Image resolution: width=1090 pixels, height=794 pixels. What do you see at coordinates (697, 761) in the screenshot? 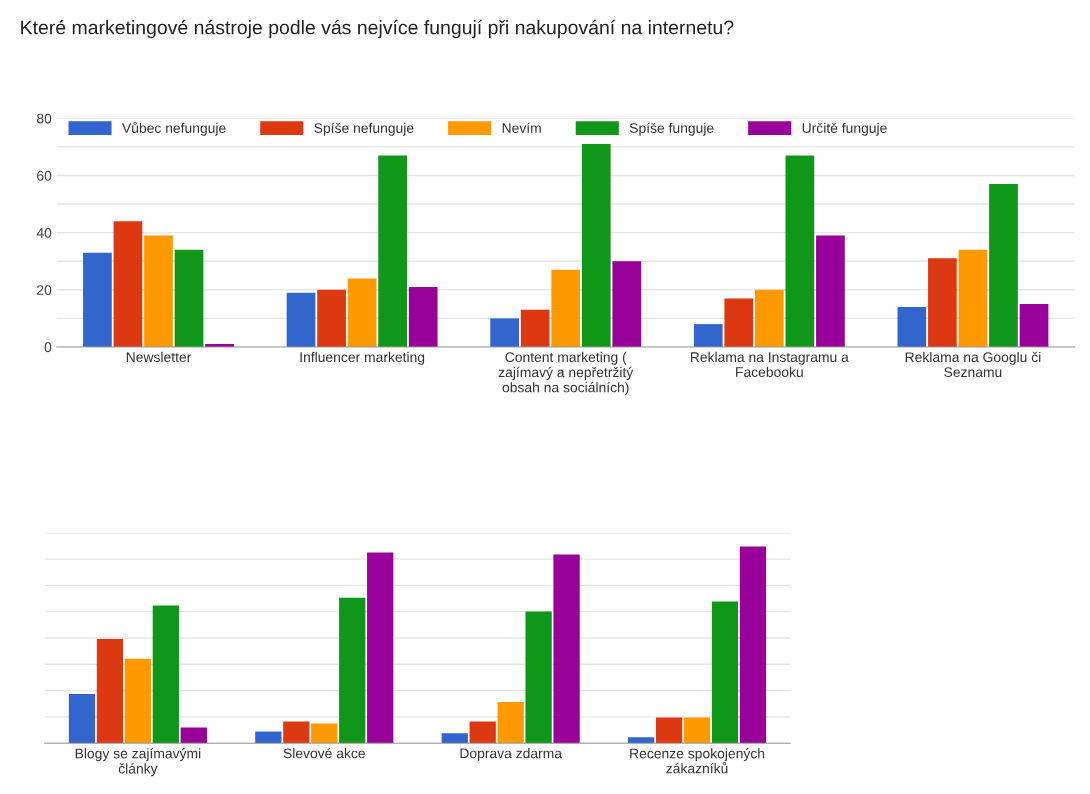
I see `x-tick-label: Recenze spokojených zákazníků` at bounding box center [697, 761].